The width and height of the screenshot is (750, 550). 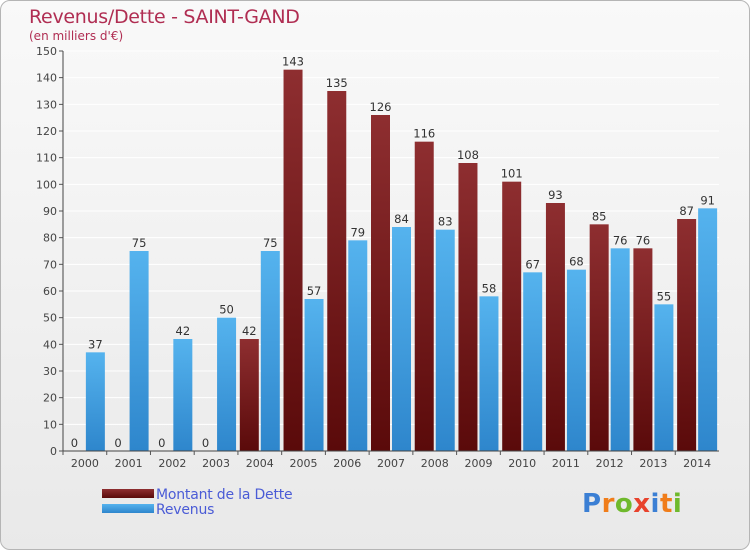 What do you see at coordinates (224, 495) in the screenshot?
I see `legend-label-debt: Montant de la Dette` at bounding box center [224, 495].